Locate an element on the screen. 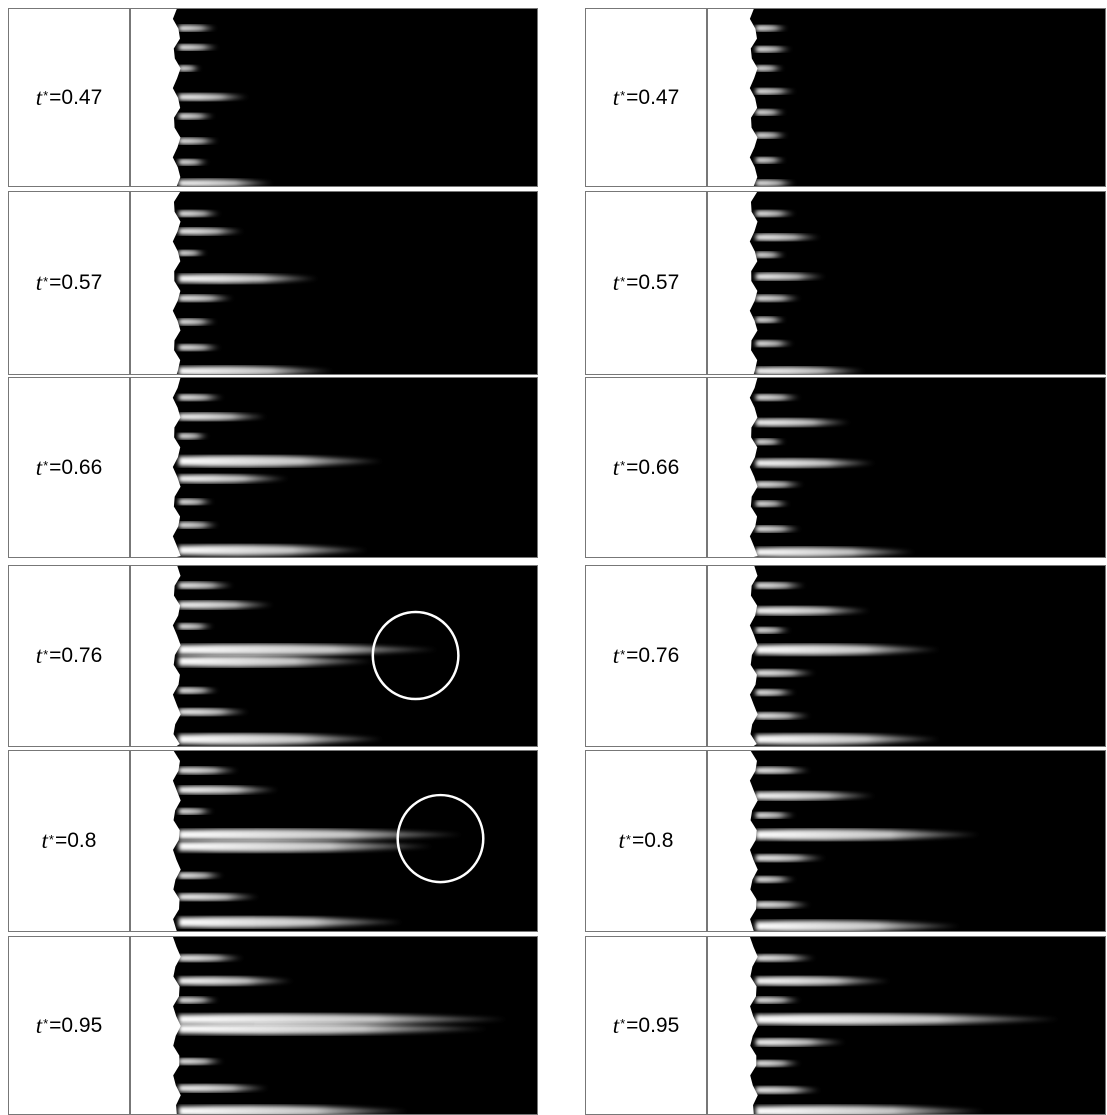  time-value: =0.95 is located at coordinates (76, 1025).